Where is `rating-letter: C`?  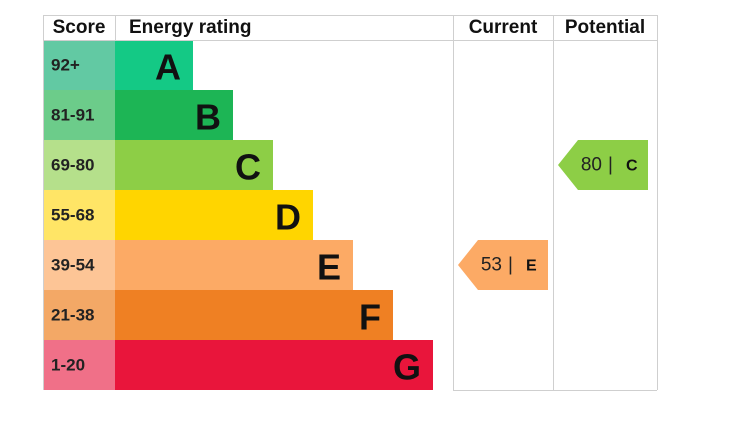 rating-letter: C is located at coordinates (248, 167).